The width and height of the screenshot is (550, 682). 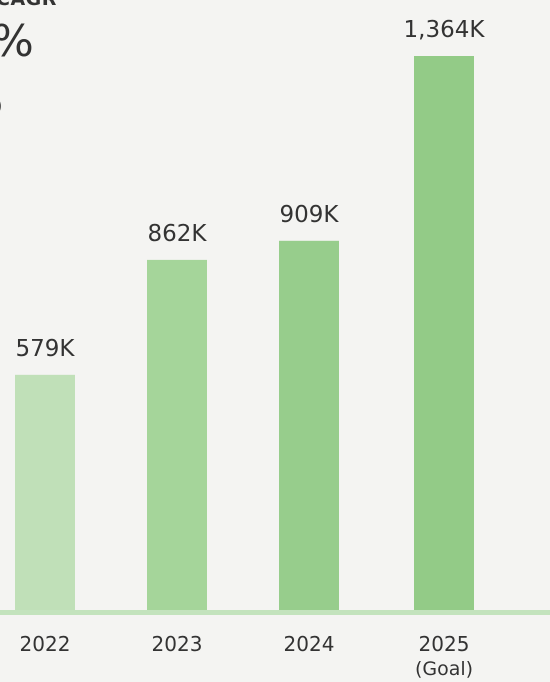 What do you see at coordinates (309, 644) in the screenshot?
I see `category-label-2024: 2024` at bounding box center [309, 644].